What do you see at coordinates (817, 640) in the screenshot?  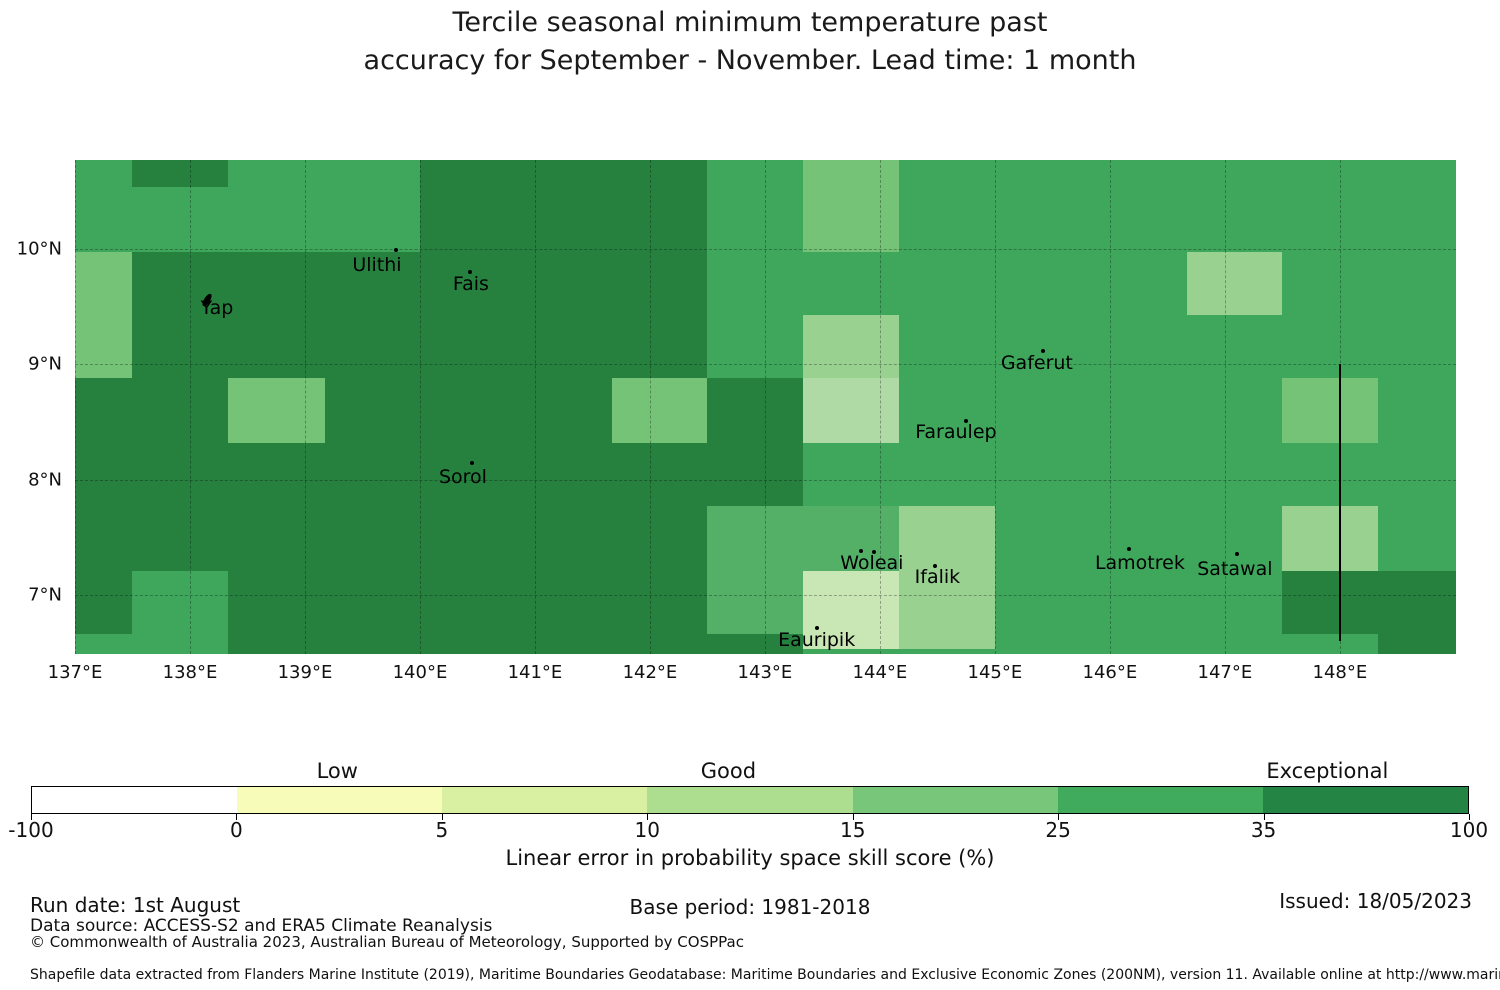 I see `island-label-eauripik: Eauripik` at bounding box center [817, 640].